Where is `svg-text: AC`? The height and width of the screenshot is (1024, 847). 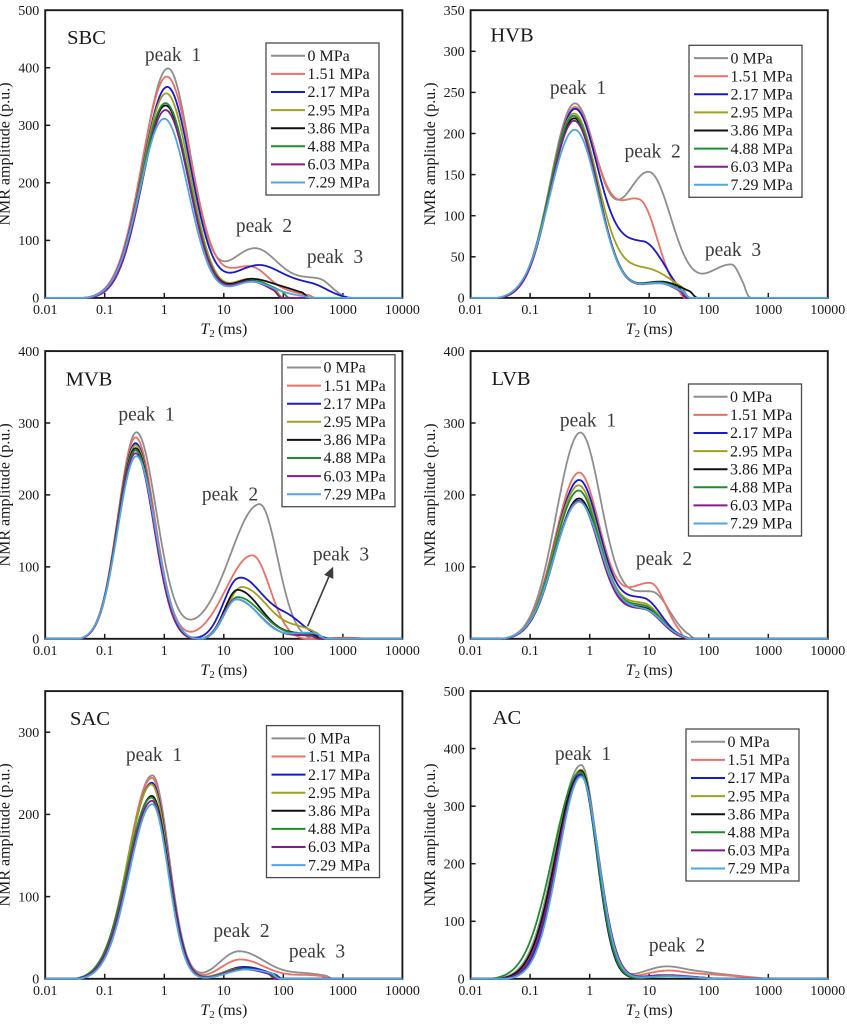 svg-text: AC is located at coordinates (507, 718).